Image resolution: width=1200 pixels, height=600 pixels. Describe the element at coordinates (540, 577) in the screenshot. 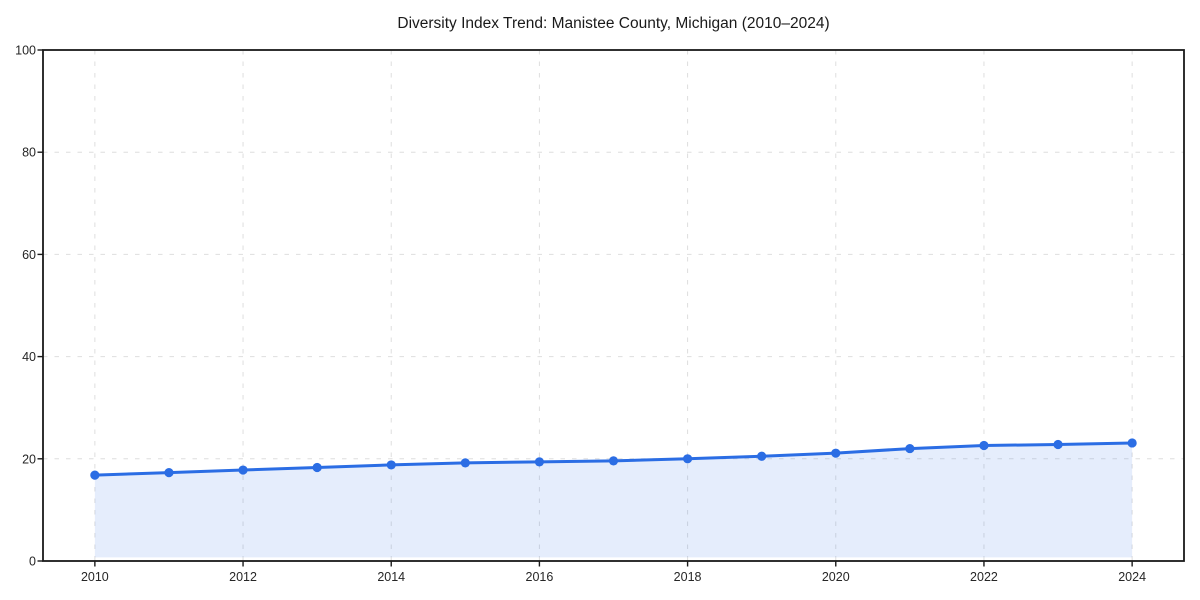

I see `x-tick-label: 2016` at that location.